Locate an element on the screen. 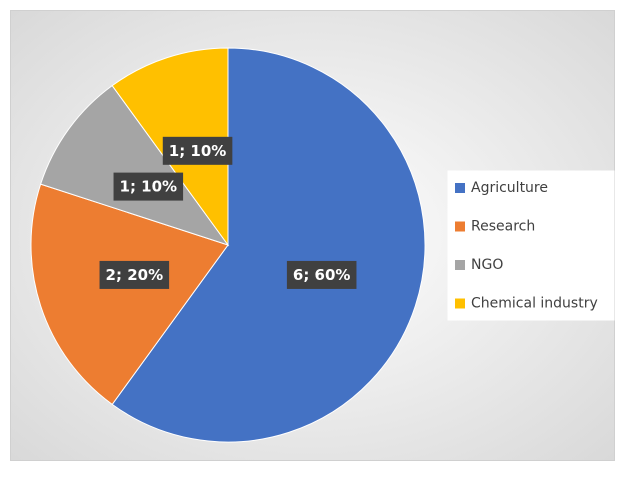 This screenshot has height=478, width=625. legend-label: NGO is located at coordinates (487, 265).